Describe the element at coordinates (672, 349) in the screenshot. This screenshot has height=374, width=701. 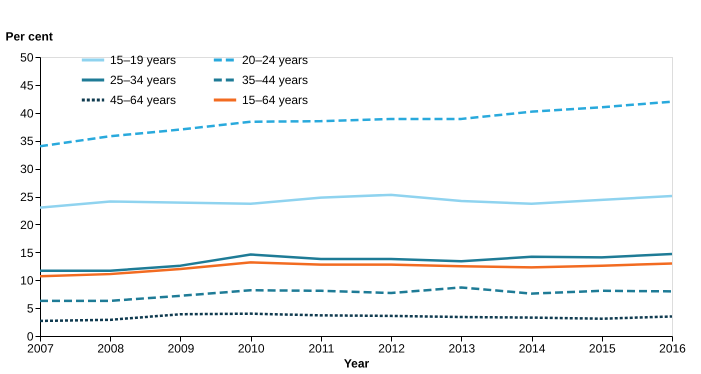
I see `x-tick-label: 2016` at that location.